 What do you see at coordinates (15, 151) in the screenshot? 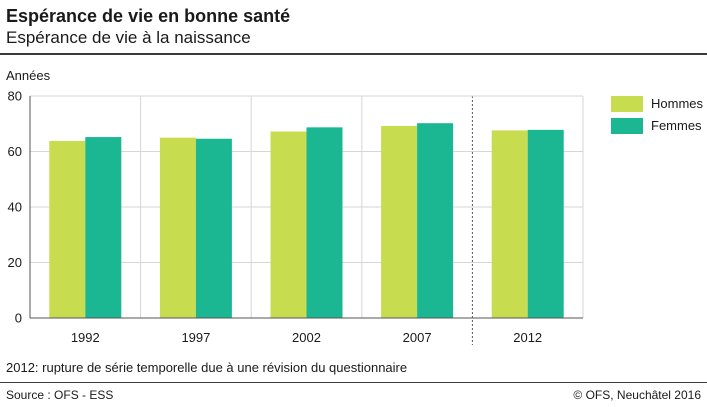
I see `y-tick-label: 60` at bounding box center [15, 151].